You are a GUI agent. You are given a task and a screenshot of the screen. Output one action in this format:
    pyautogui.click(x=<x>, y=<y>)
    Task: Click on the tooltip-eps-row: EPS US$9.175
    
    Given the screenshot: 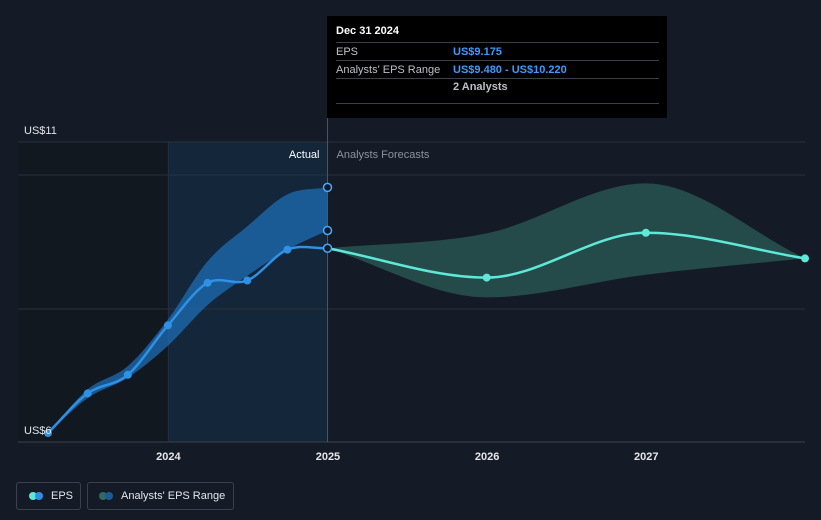 What is the action you would take?
    pyautogui.click(x=497, y=51)
    